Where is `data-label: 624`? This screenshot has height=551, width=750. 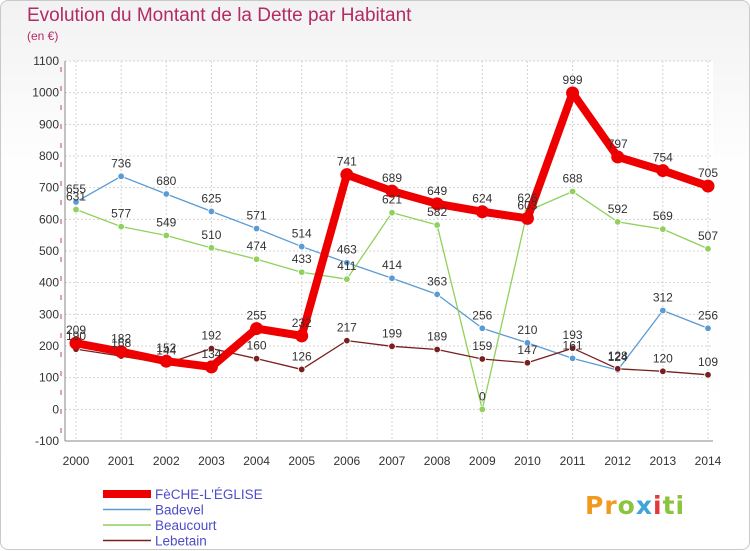
data-label: 624 is located at coordinates (482, 199).